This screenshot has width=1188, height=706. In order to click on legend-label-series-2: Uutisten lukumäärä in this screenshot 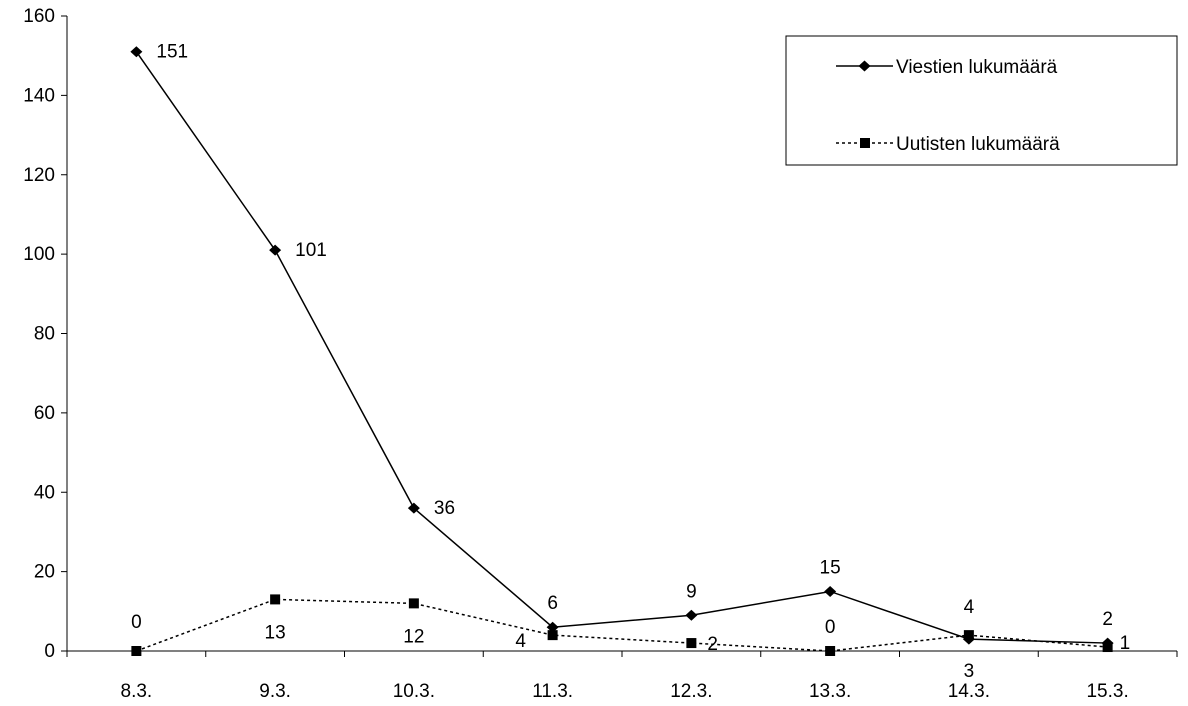, I will do `click(978, 144)`.